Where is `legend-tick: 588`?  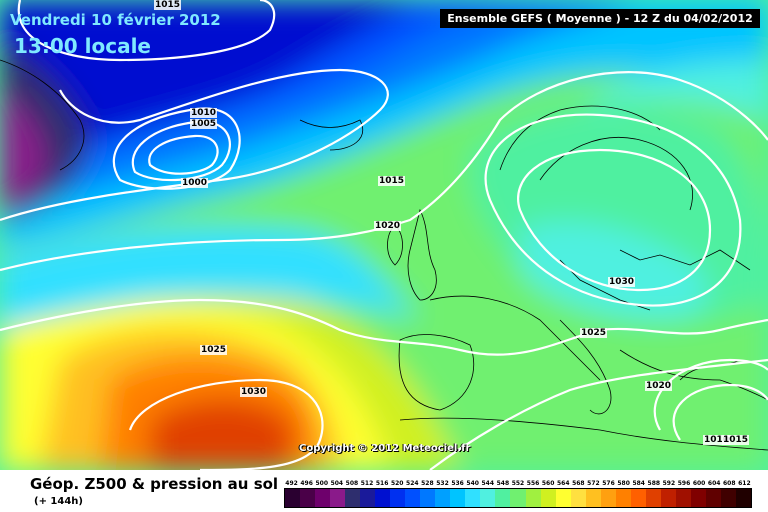
legend-tick: 588 is located at coordinates (654, 483).